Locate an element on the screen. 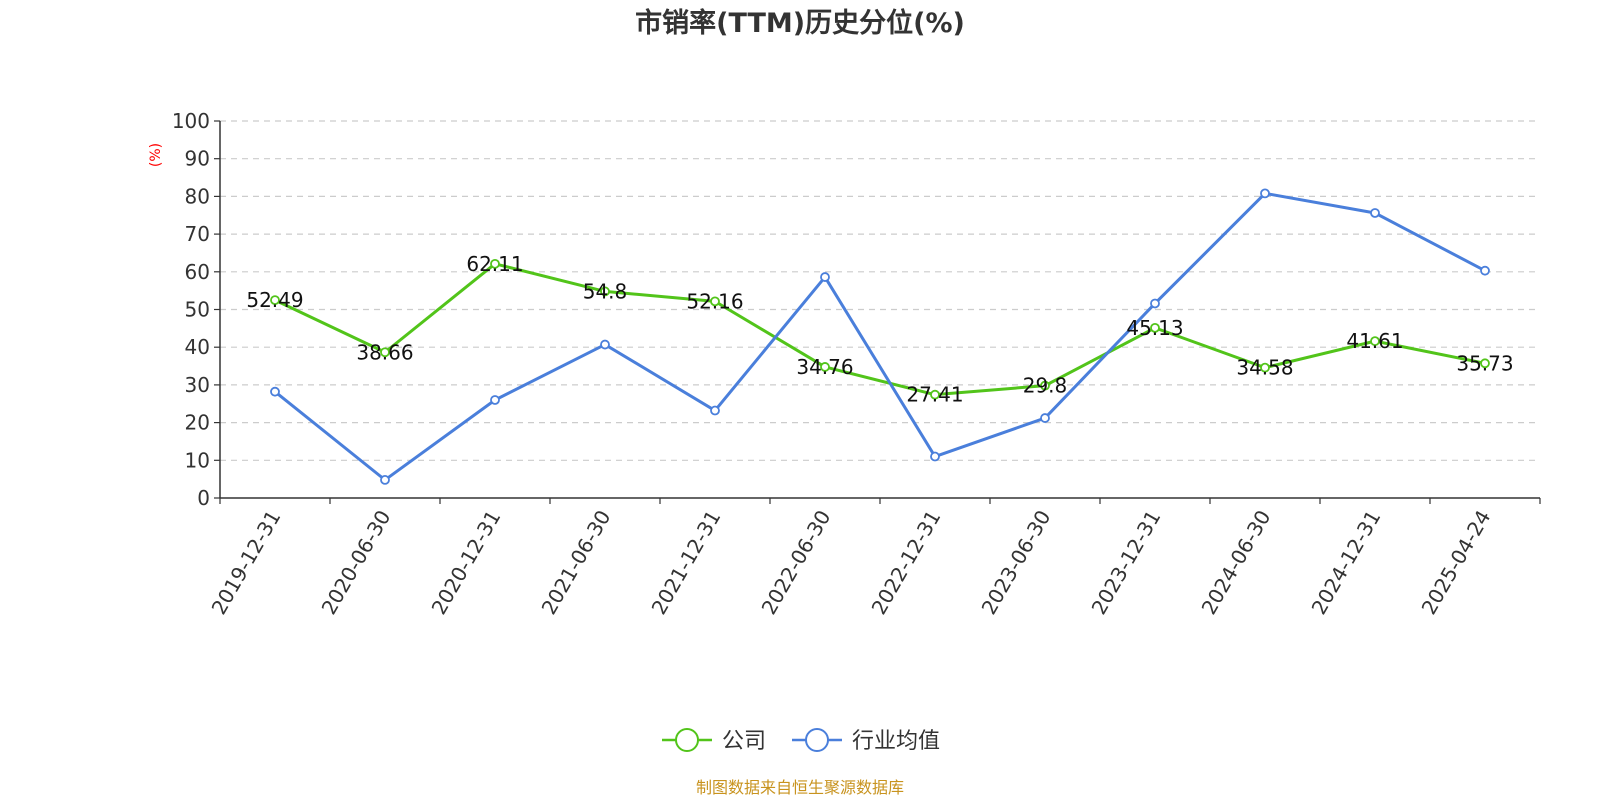  data-label: 62.11 is located at coordinates (494, 264).